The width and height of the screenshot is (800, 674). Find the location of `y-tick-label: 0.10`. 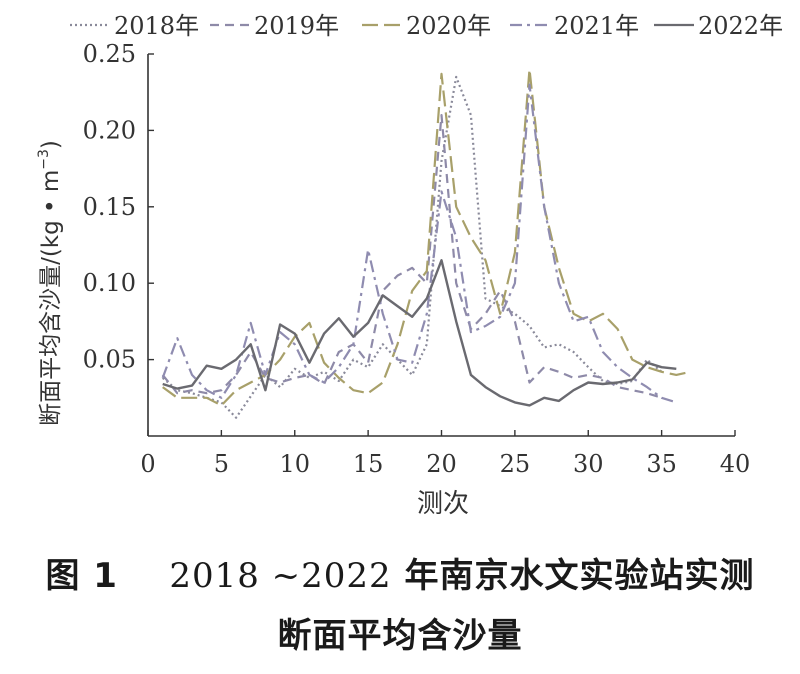

y-tick-label: 0.10 is located at coordinates (109, 283).